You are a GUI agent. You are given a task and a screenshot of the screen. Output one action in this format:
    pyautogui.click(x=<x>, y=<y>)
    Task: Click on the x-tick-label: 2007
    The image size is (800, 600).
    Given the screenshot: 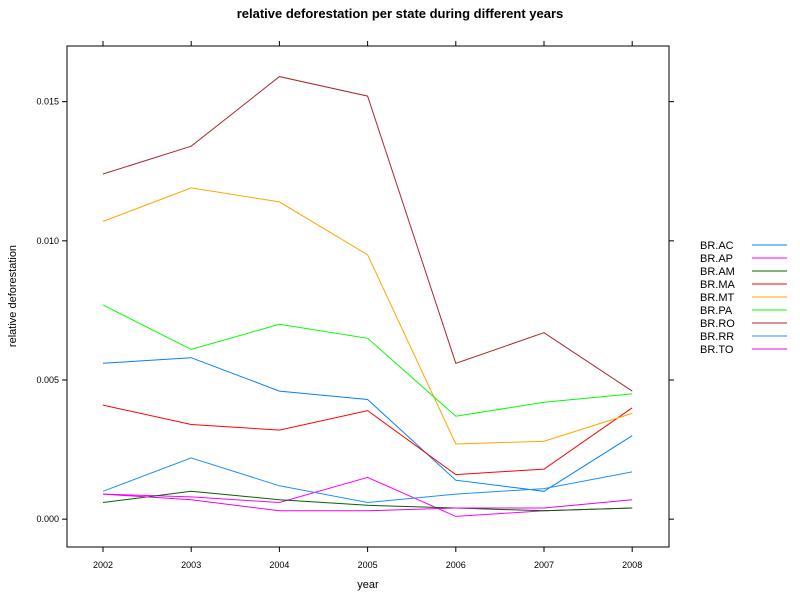 What is the action you would take?
    pyautogui.click(x=544, y=565)
    